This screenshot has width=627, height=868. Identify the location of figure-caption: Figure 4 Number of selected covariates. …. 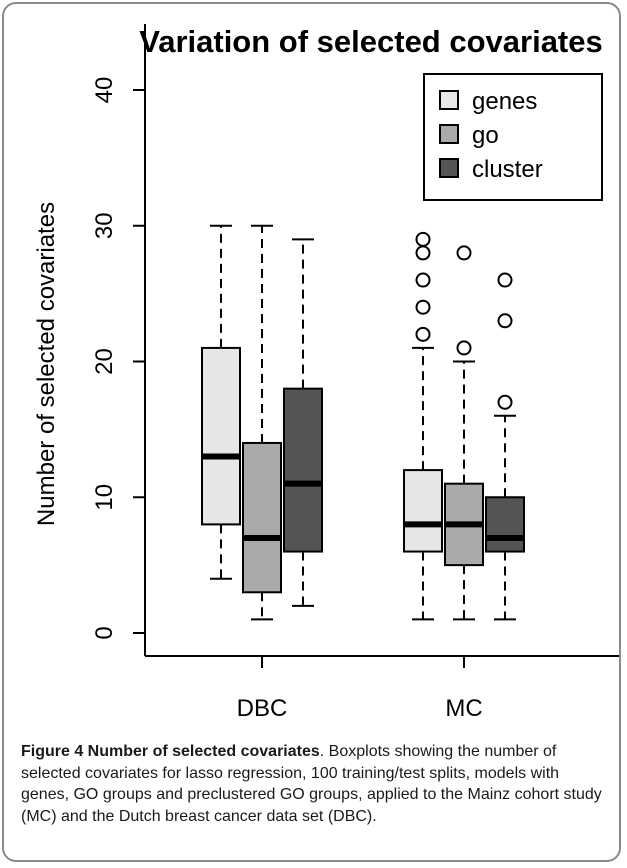
(315, 784).